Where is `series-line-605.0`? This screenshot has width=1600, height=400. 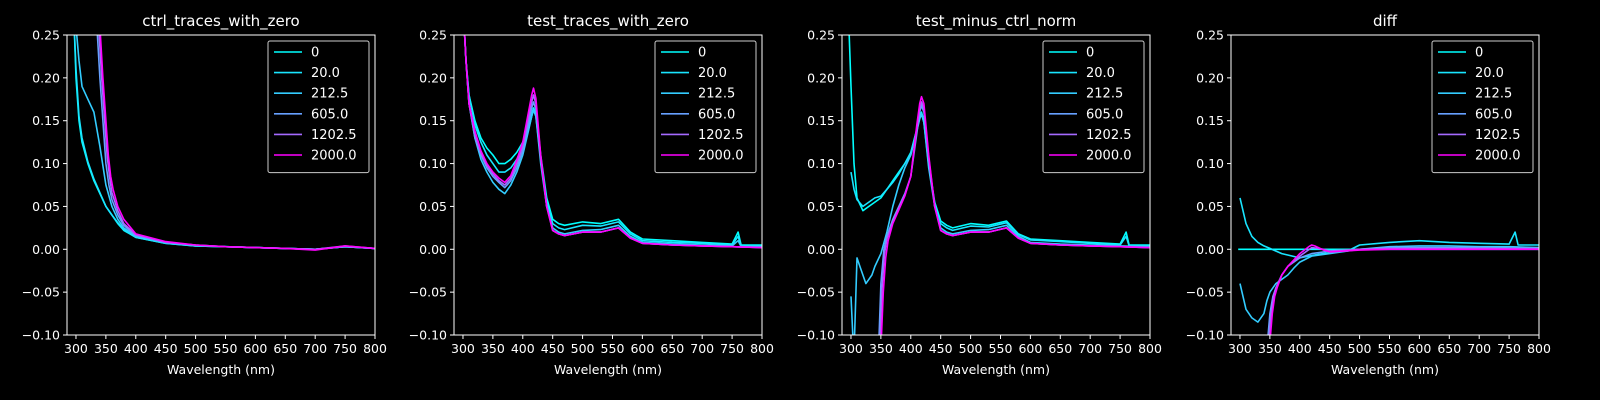
series-line-605.0 is located at coordinates (1403, 290).